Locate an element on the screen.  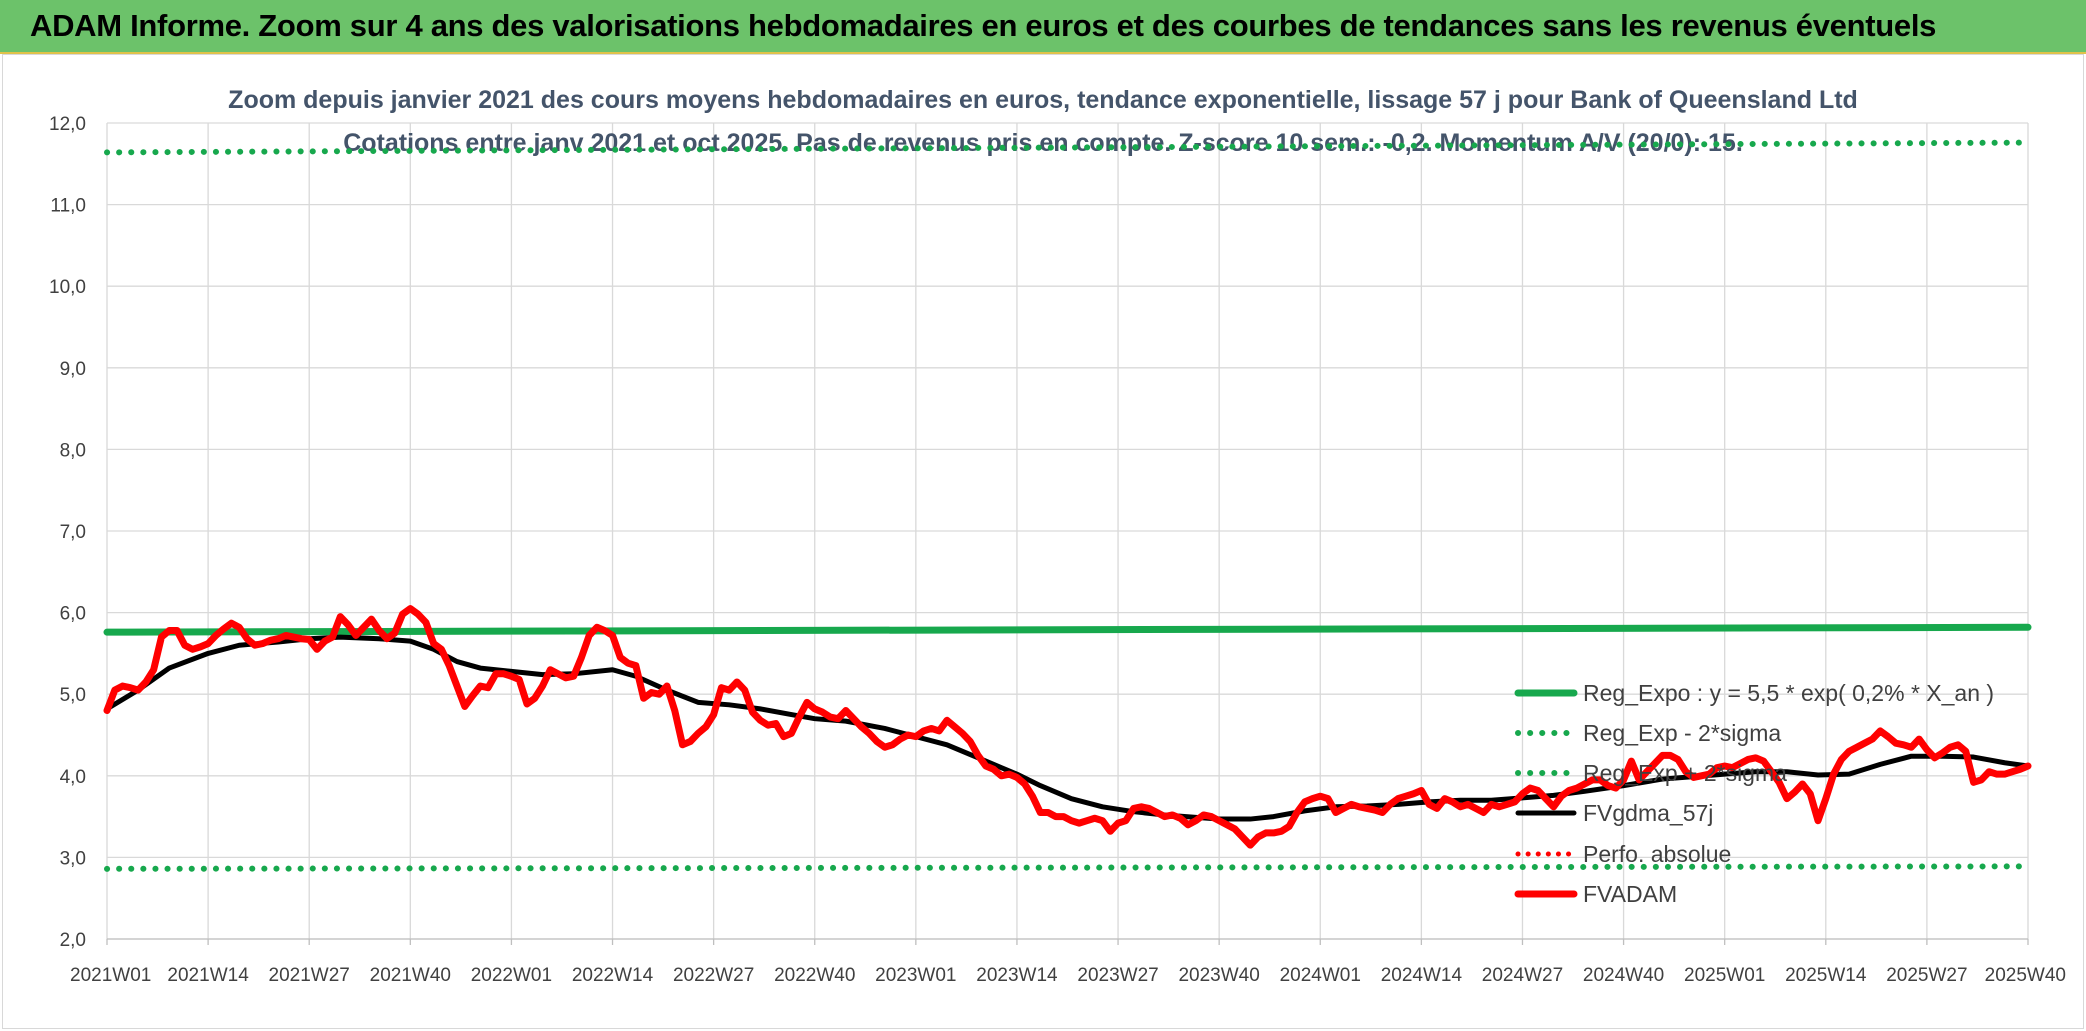
x-tick-label: 2023W27 is located at coordinates (1117, 975).